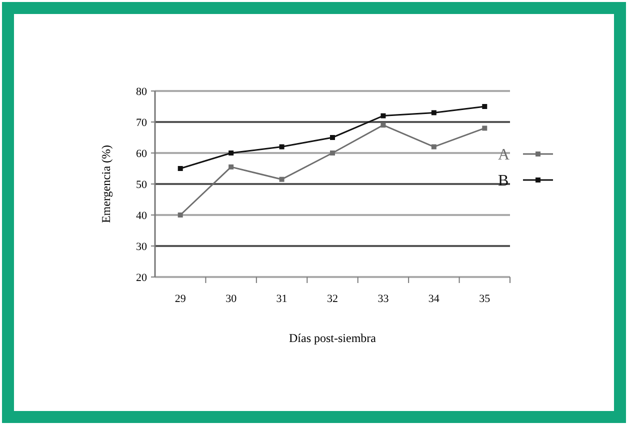  I want to click on y-tick-label: 20, so click(142, 278).